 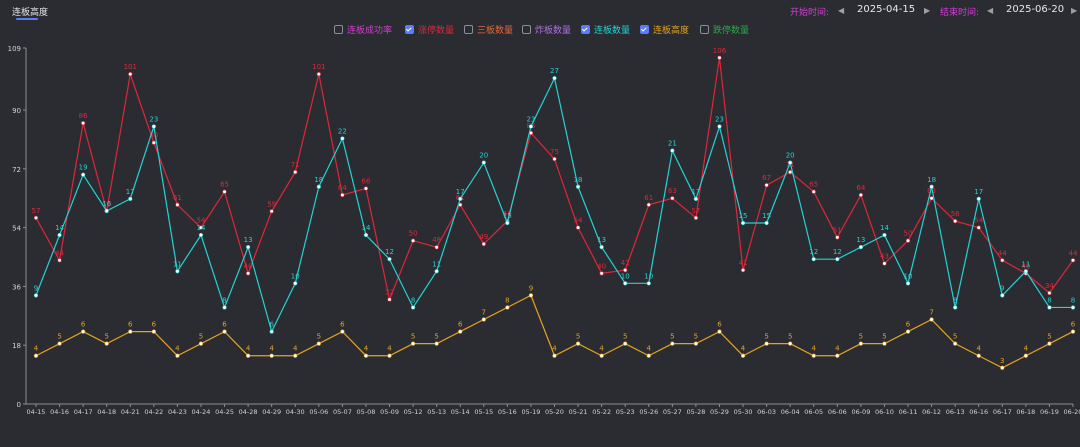 What do you see at coordinates (177, 412) in the screenshot?
I see `x-tick-label: 04-23` at bounding box center [177, 412].